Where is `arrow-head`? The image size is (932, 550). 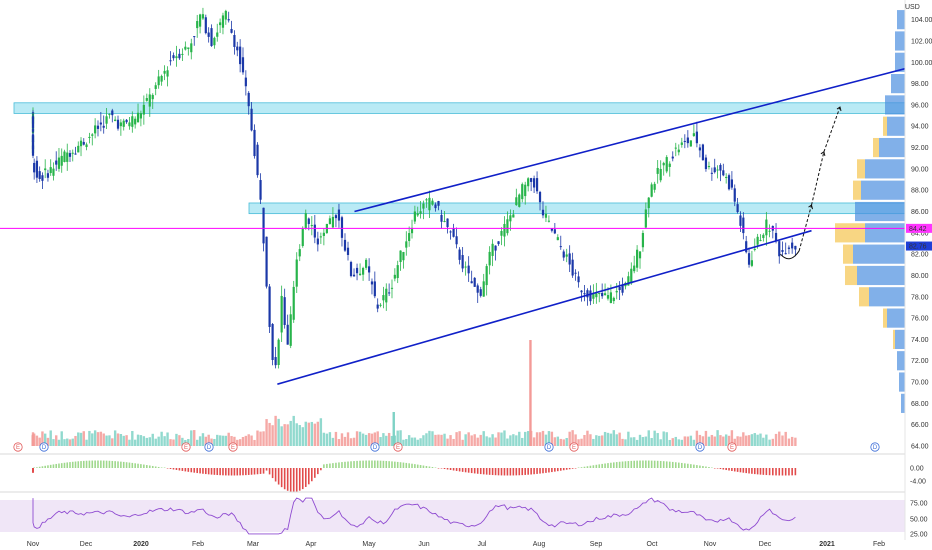 arrow-head is located at coordinates (839, 109).